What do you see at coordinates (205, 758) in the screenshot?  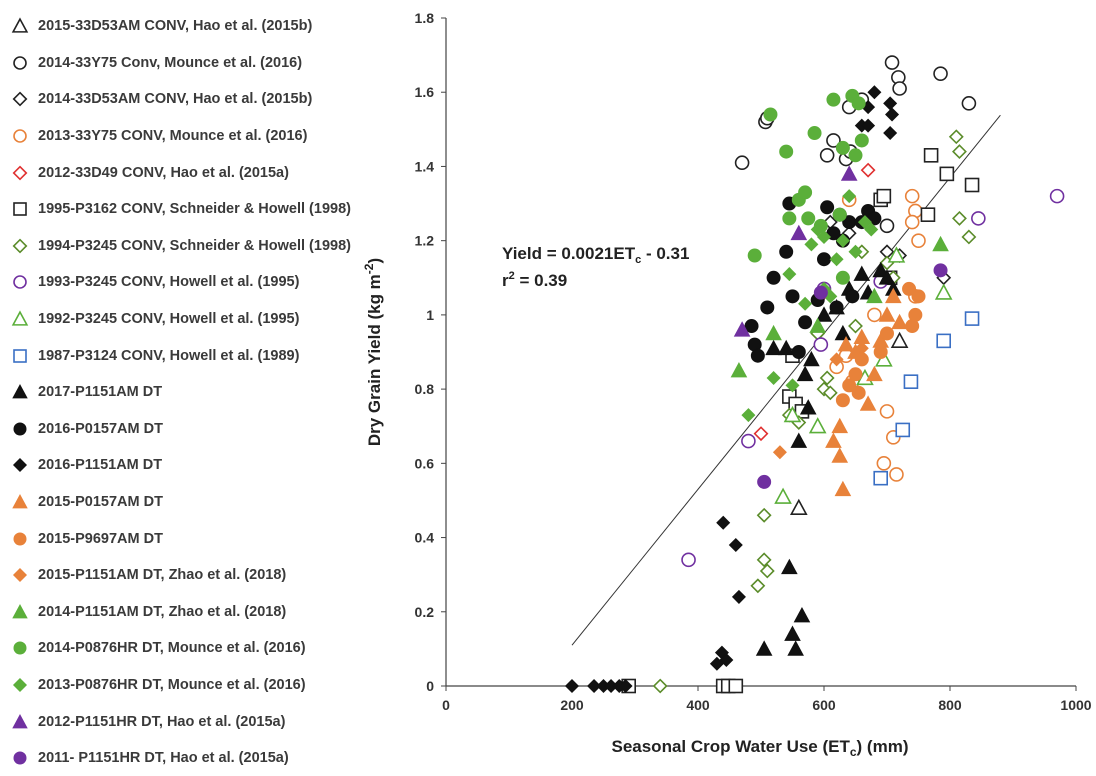 I see `legend-item: 2011- P1151HR DT, Hao et al. (2015a)` at bounding box center [205, 758].